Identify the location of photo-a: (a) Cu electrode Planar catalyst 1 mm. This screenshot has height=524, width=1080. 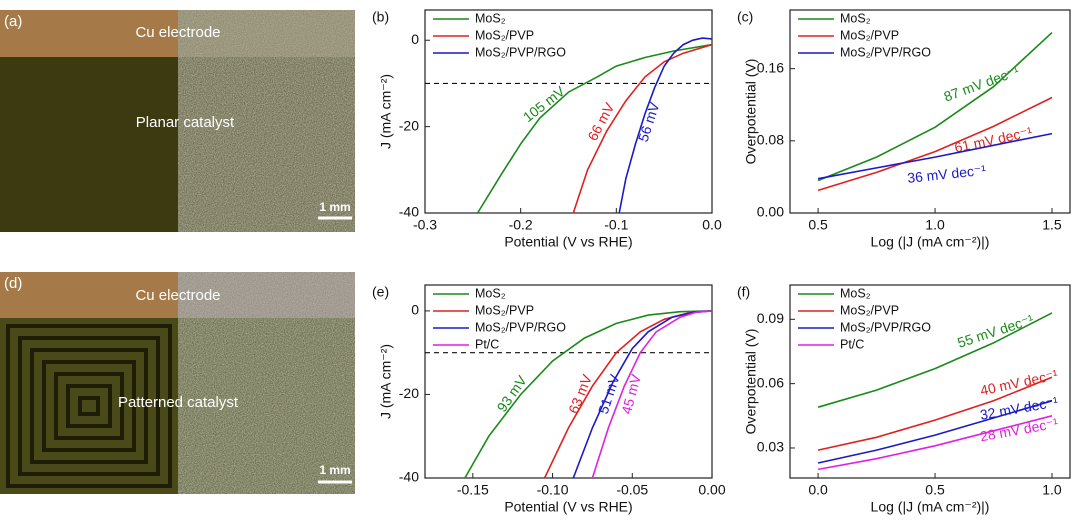
(177, 121).